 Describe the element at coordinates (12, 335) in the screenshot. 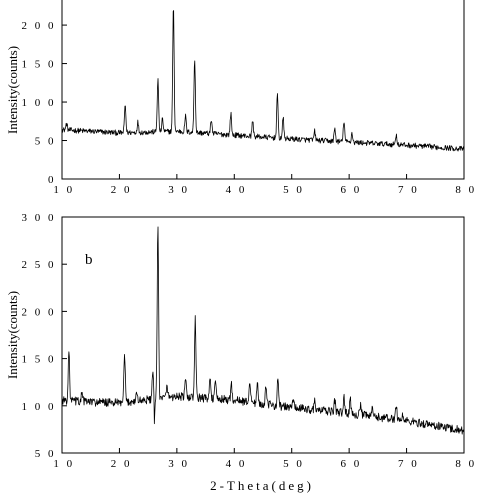

I see `panel-b-ylabel: Intensity(counts)` at that location.